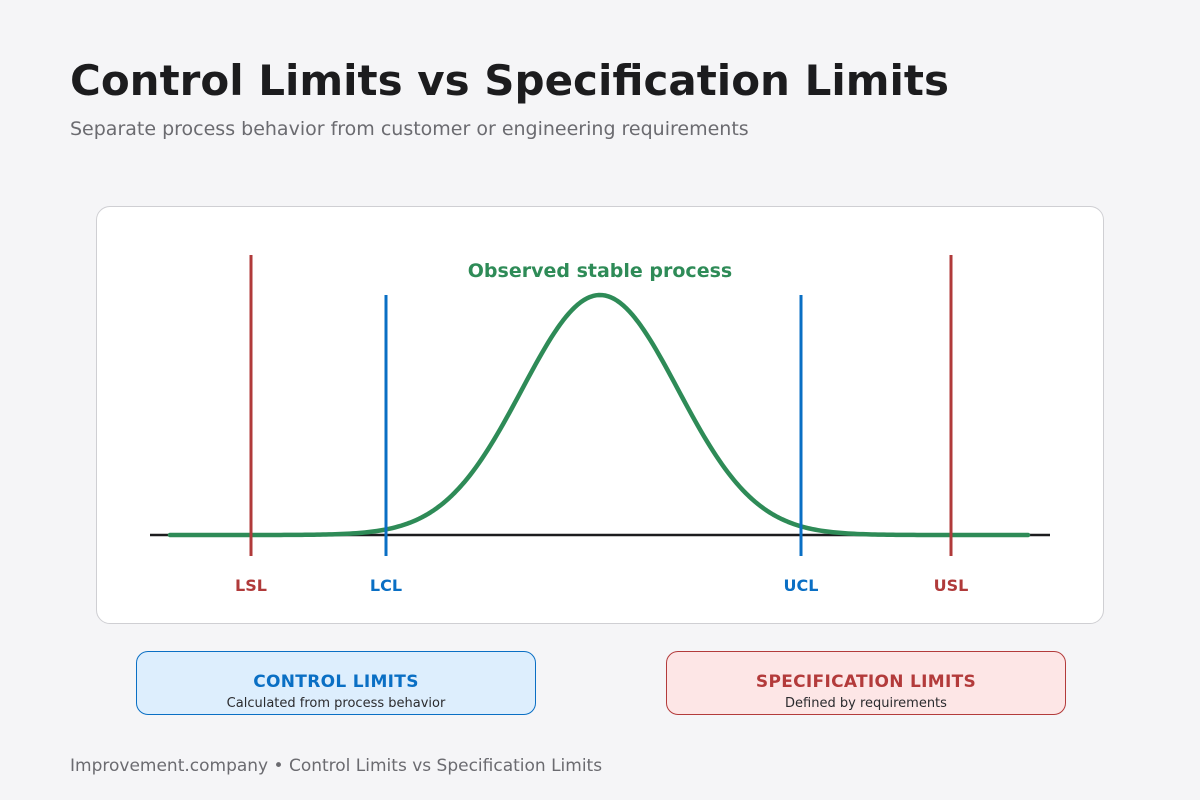 The height and width of the screenshot is (800, 1200). I want to click on page-title: Control Limits vs Specification Limits, so click(509, 80).